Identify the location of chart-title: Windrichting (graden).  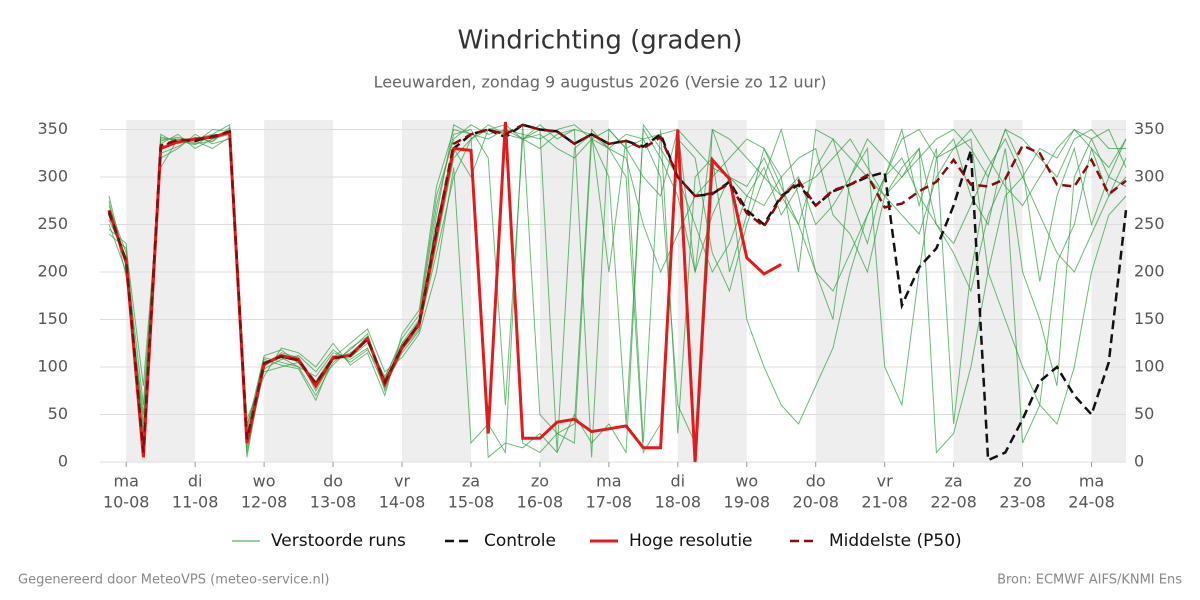
(599, 41).